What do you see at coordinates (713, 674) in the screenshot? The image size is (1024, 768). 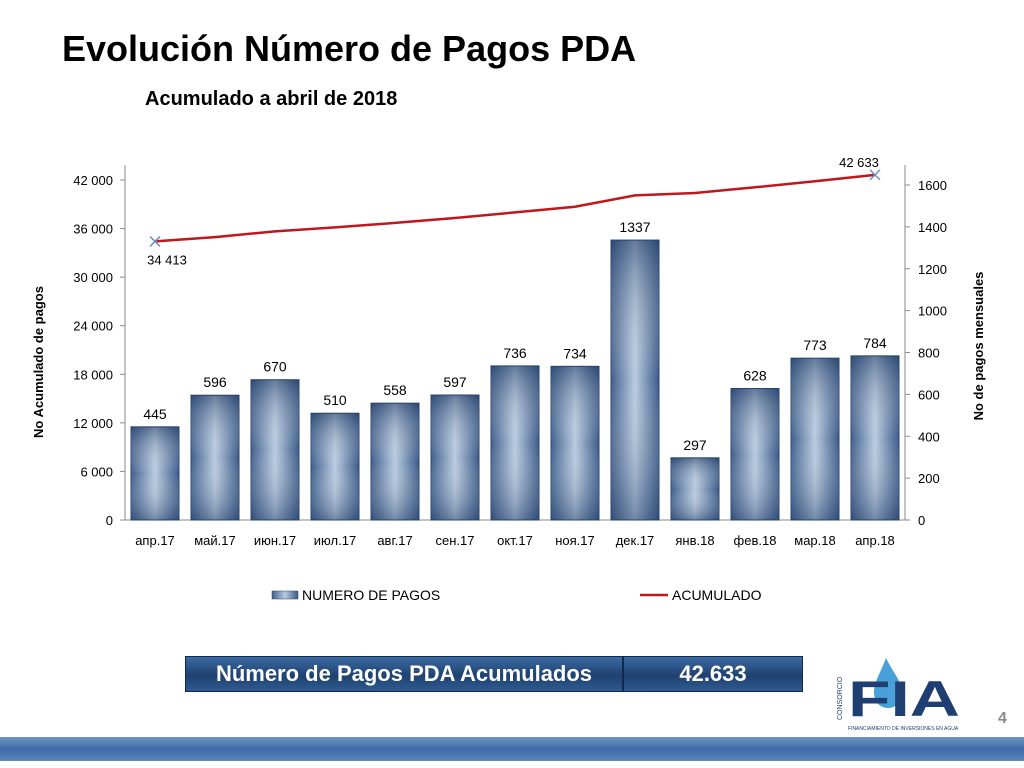 I see `summary-value: 42.633` at bounding box center [713, 674].